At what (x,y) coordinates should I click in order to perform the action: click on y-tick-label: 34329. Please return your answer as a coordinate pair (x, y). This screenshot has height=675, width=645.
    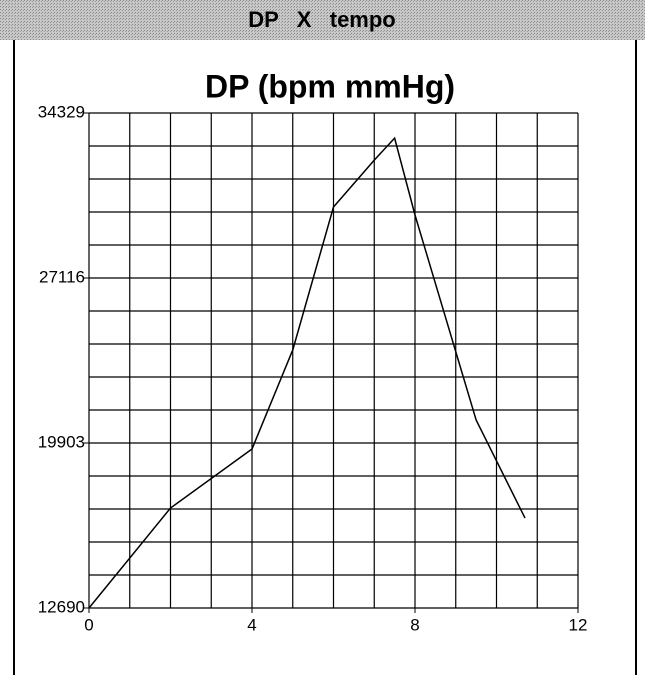
    Looking at the image, I should click on (61, 111).